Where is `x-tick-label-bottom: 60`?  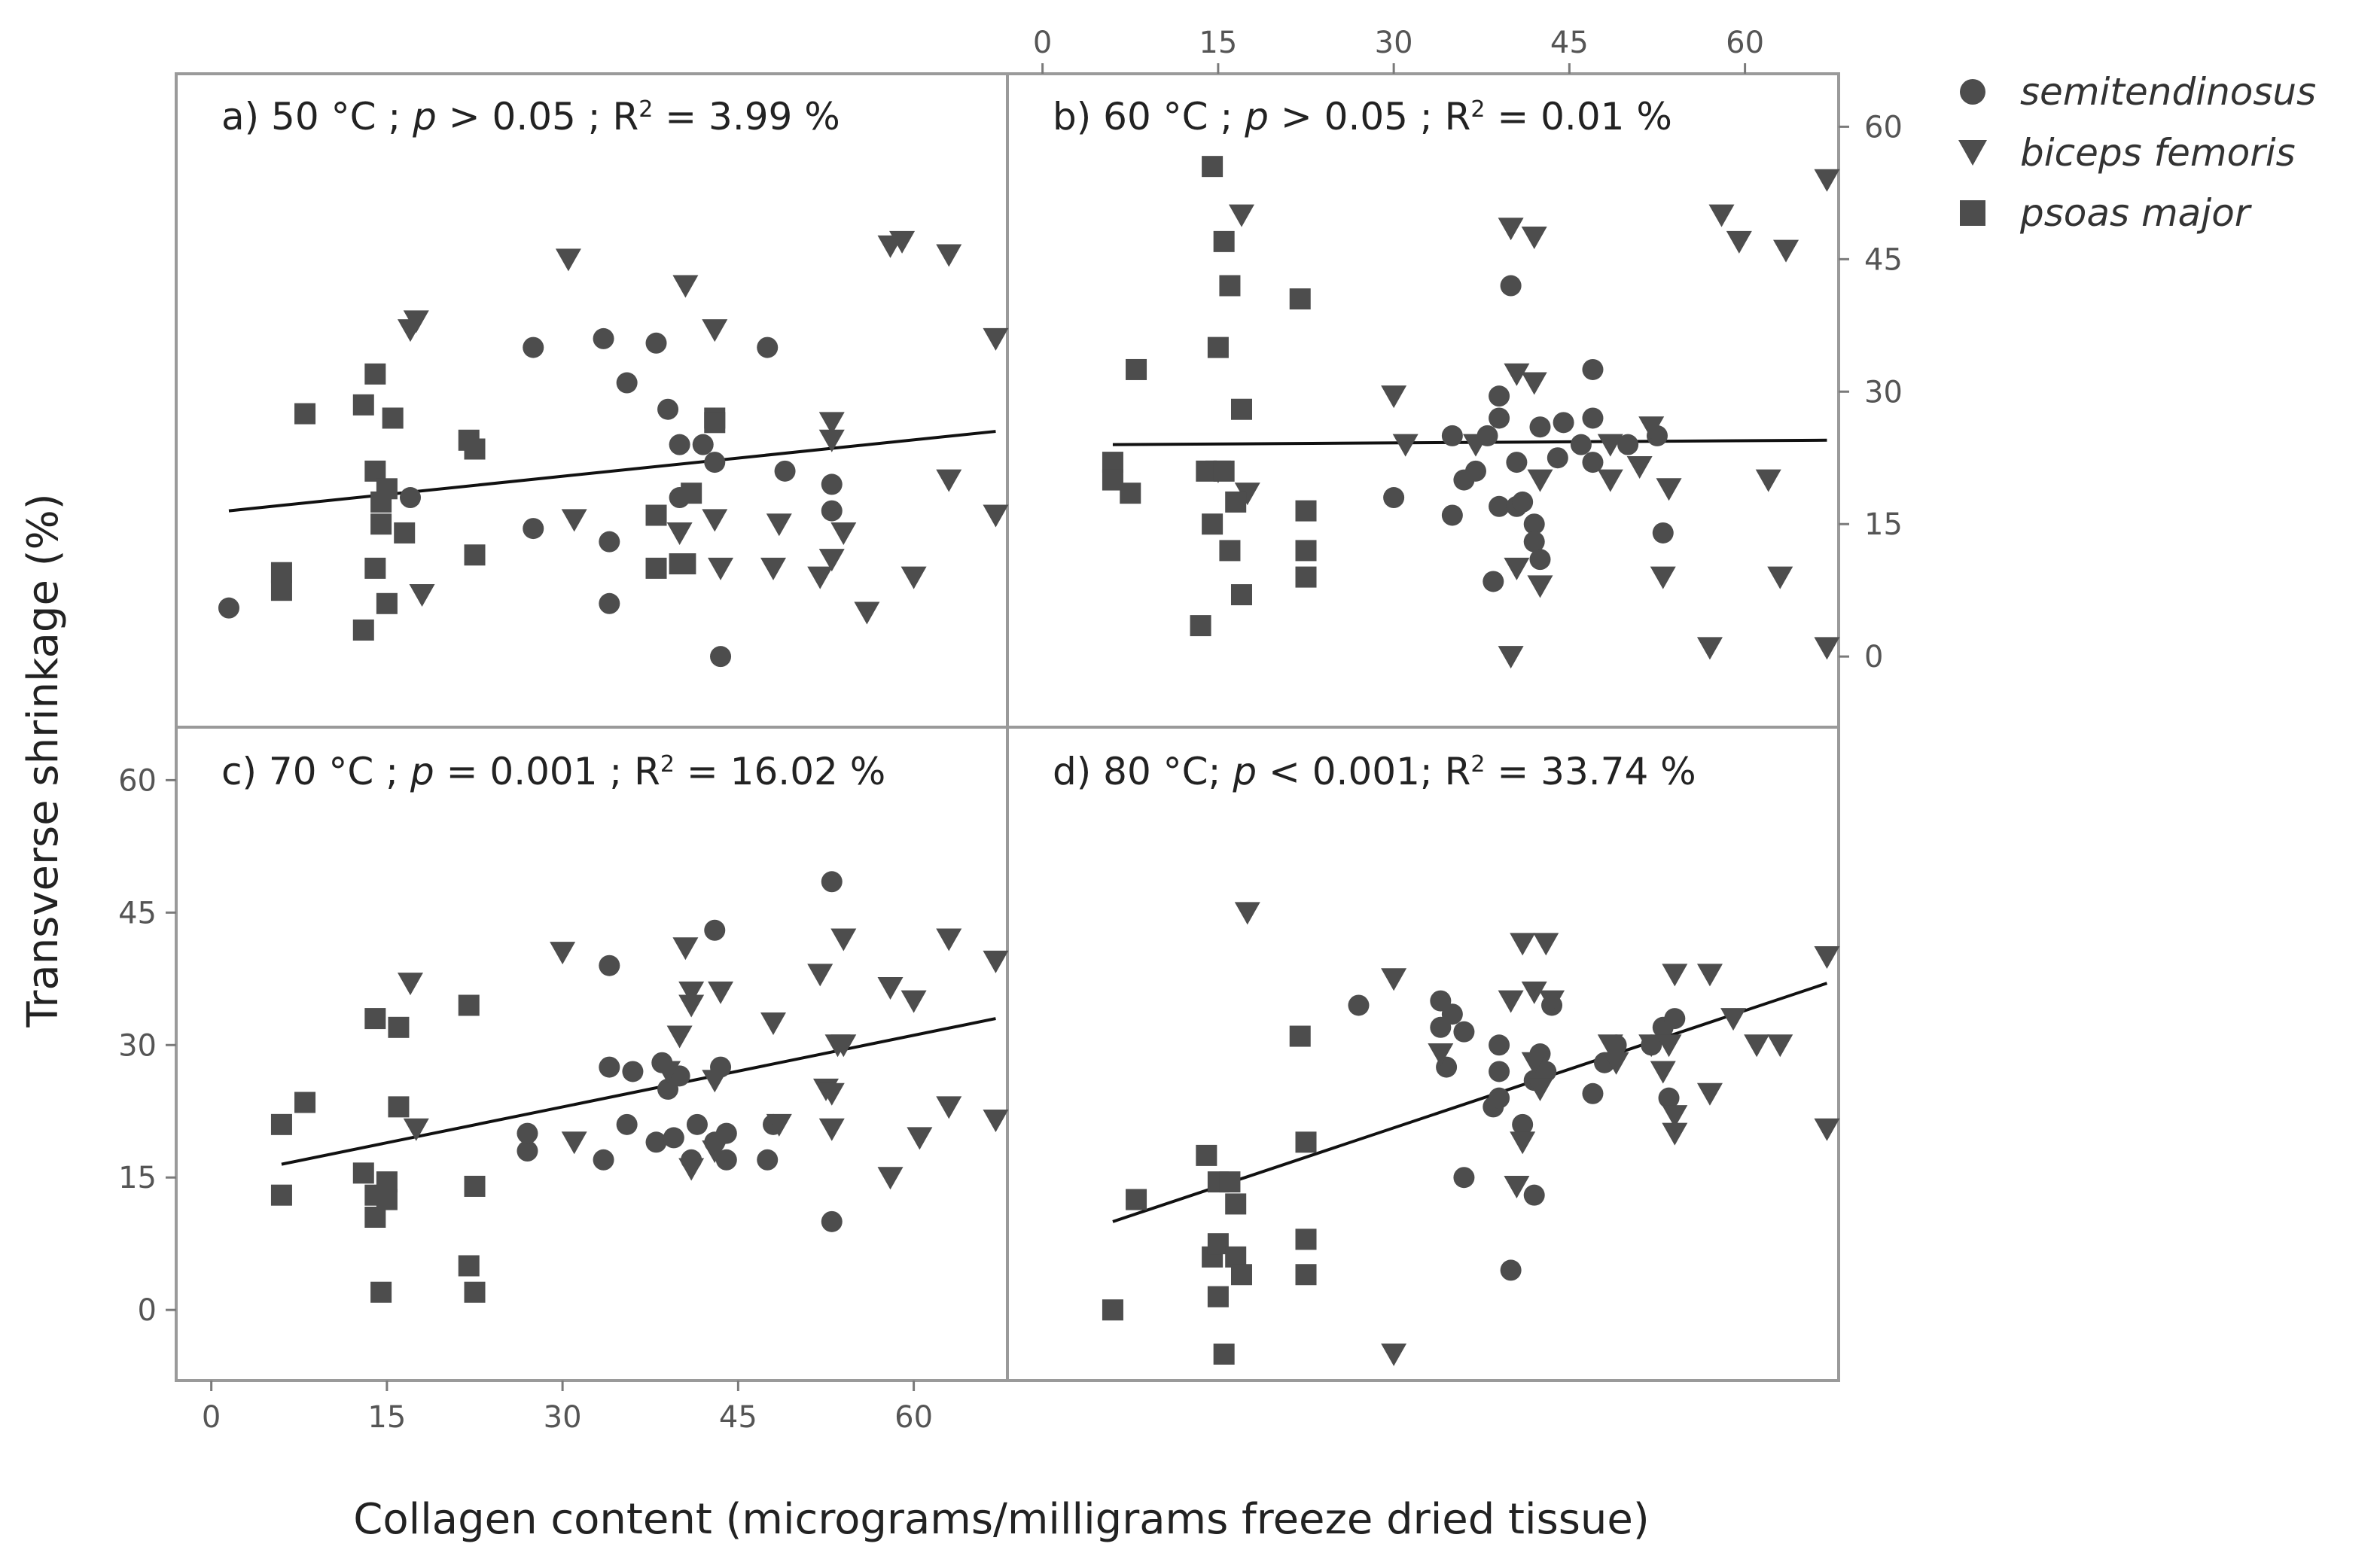 x-tick-label-bottom: 60 is located at coordinates (913, 1417).